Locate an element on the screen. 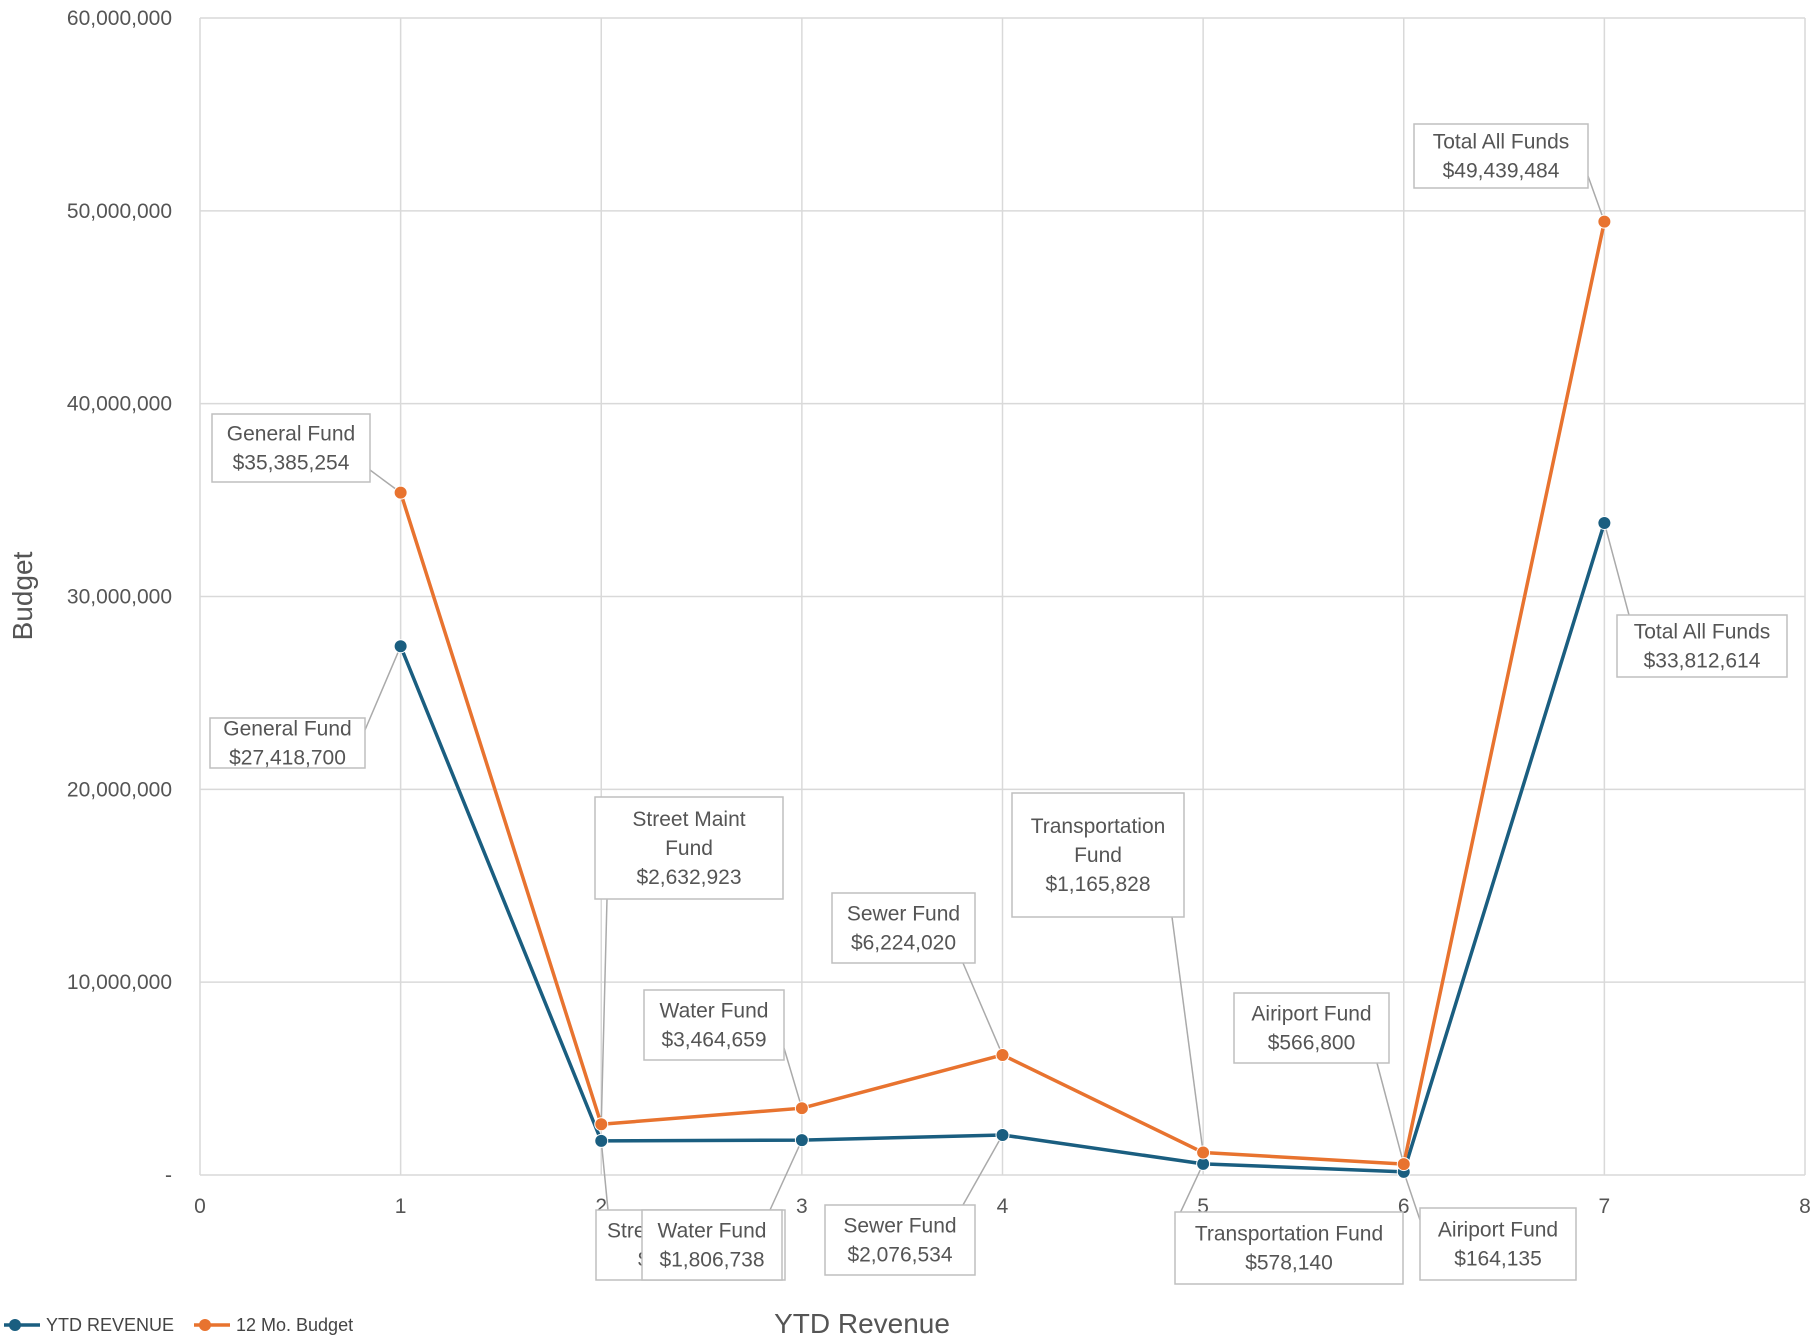  data-label: $566,800 is located at coordinates (1312, 1043).